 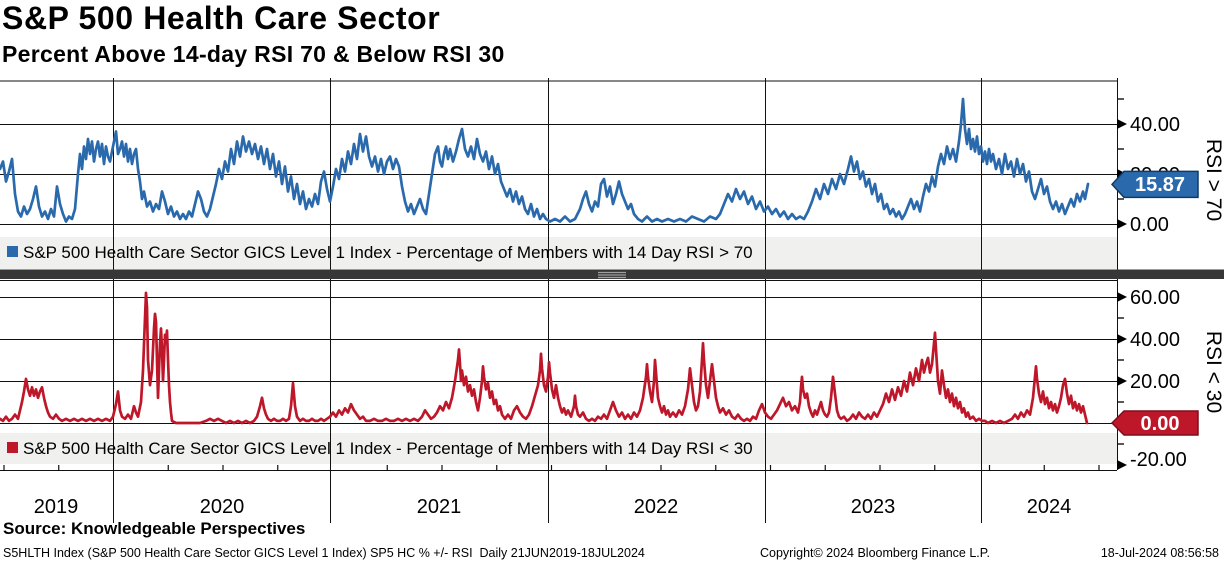 I want to click on right-axis-title-top: RSI > 70, so click(x=1213, y=180).